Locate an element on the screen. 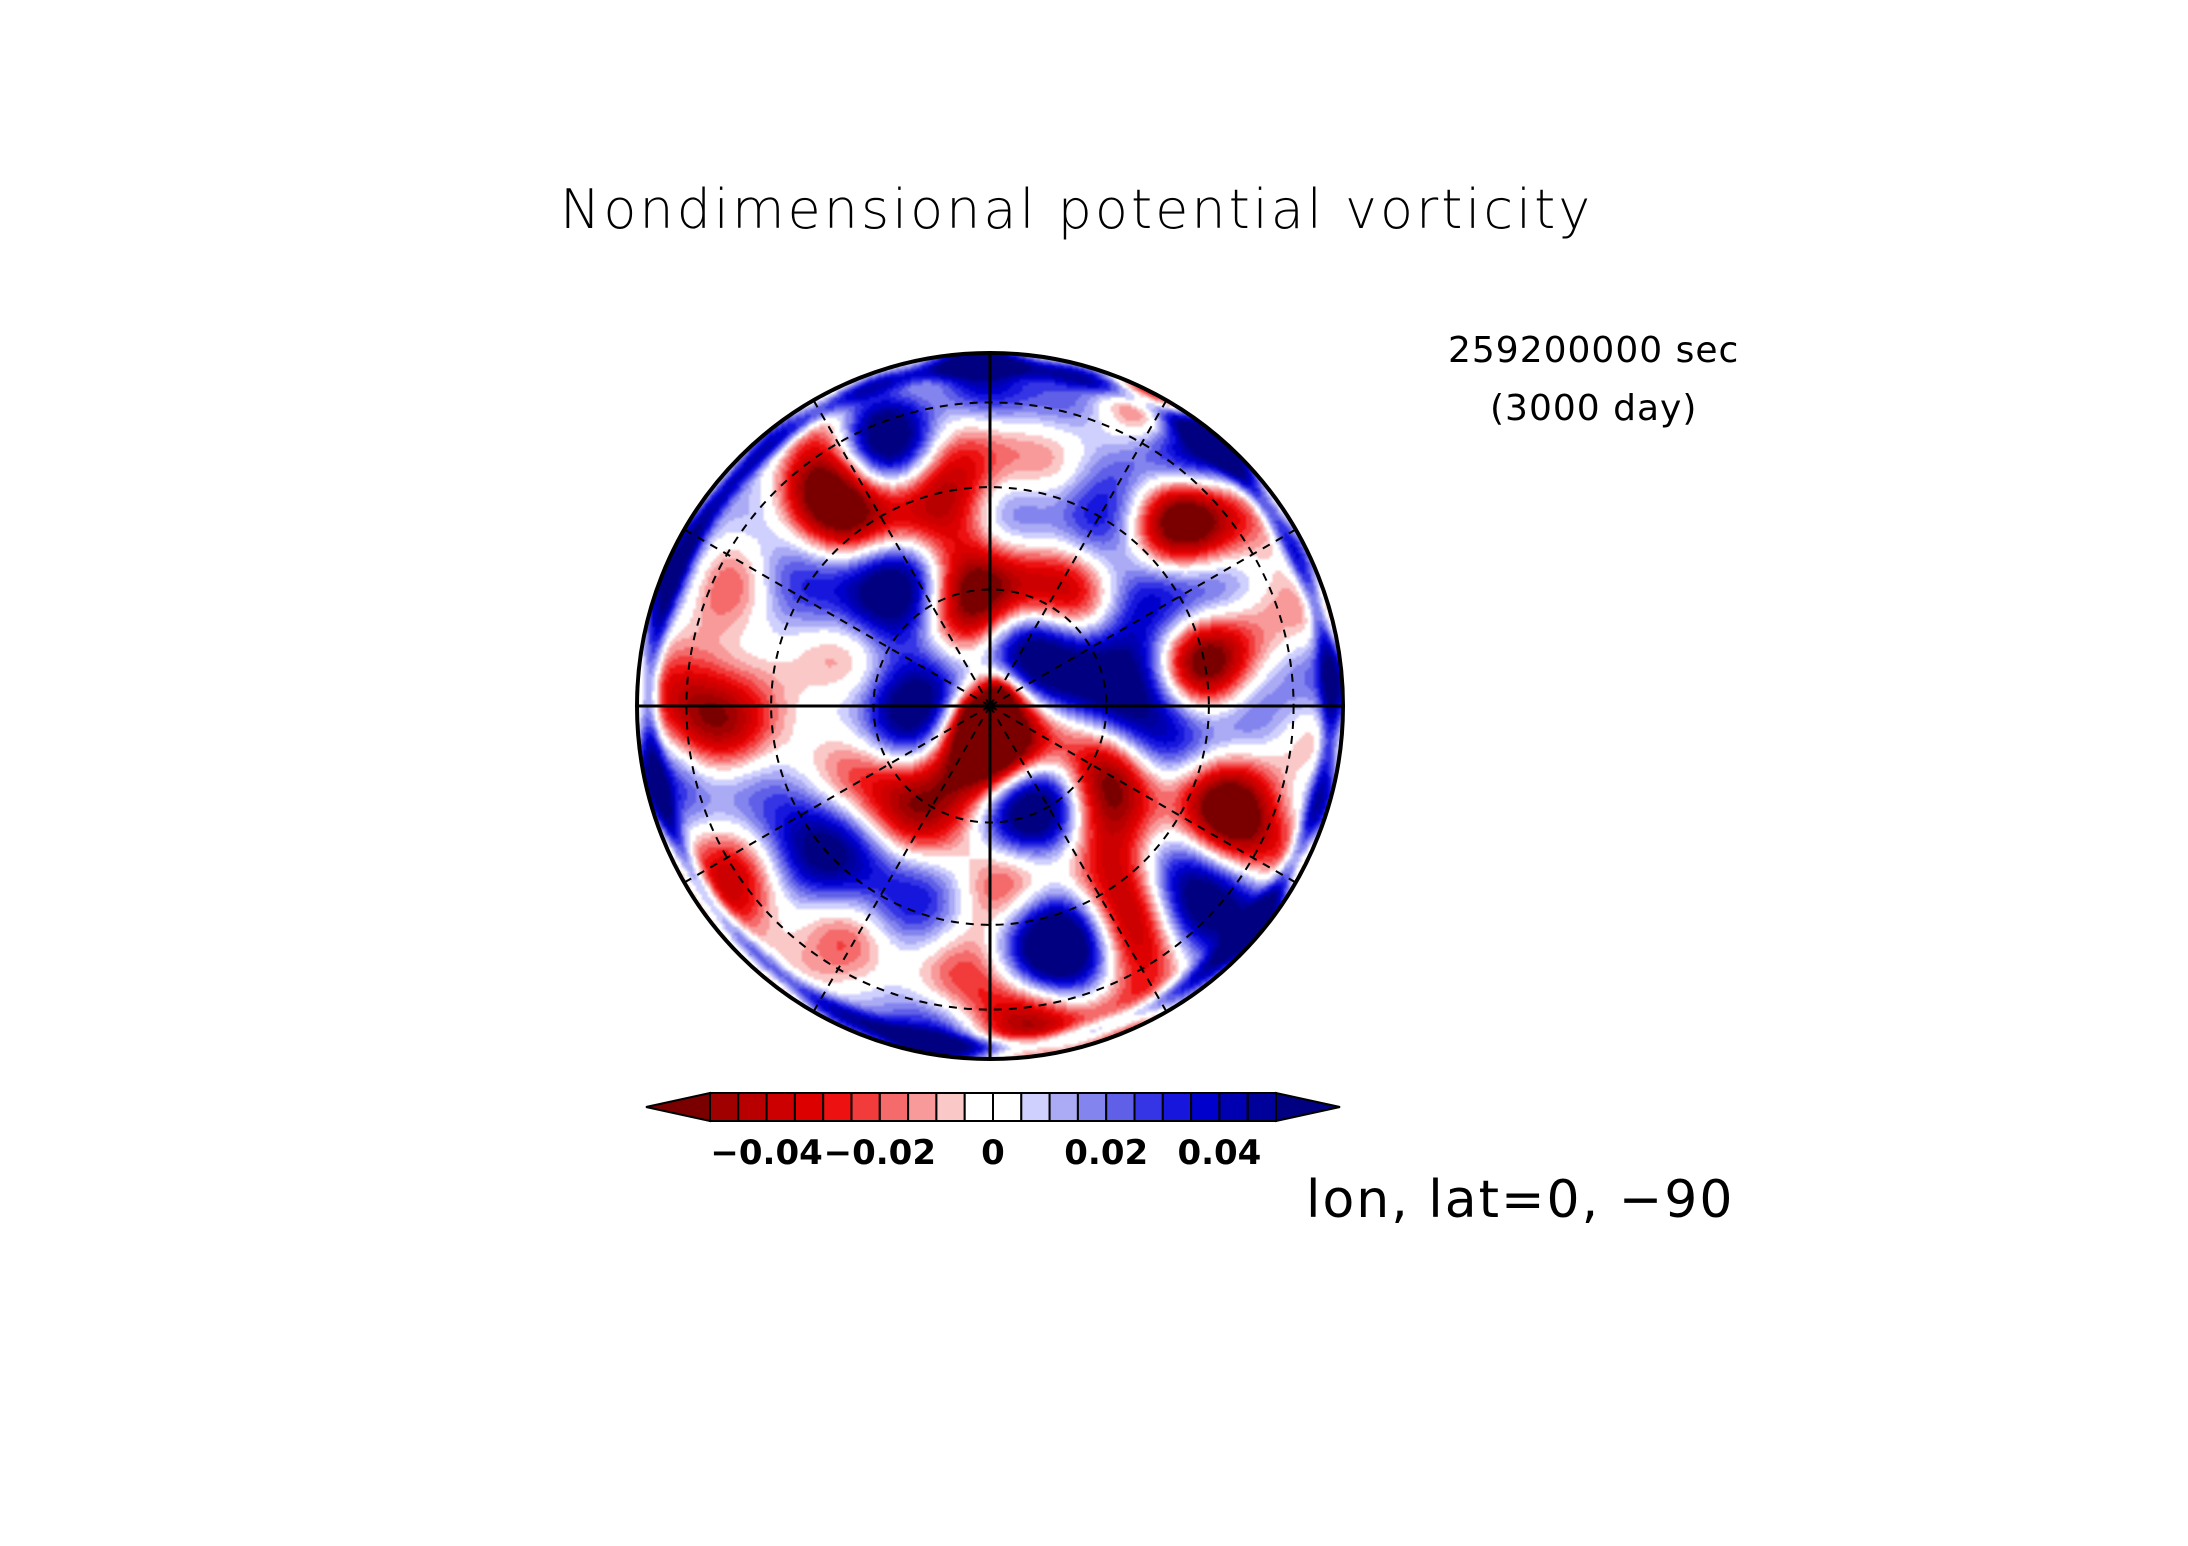  map-gridlines is located at coordinates (990, 706).